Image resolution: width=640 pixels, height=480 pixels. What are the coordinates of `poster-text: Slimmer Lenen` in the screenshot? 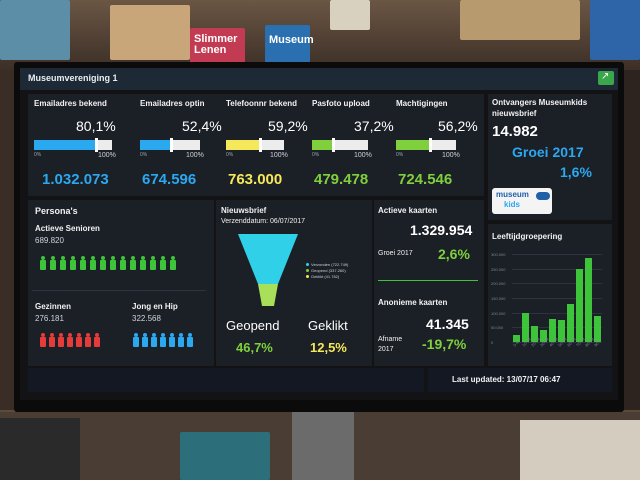 It's located at (216, 44).